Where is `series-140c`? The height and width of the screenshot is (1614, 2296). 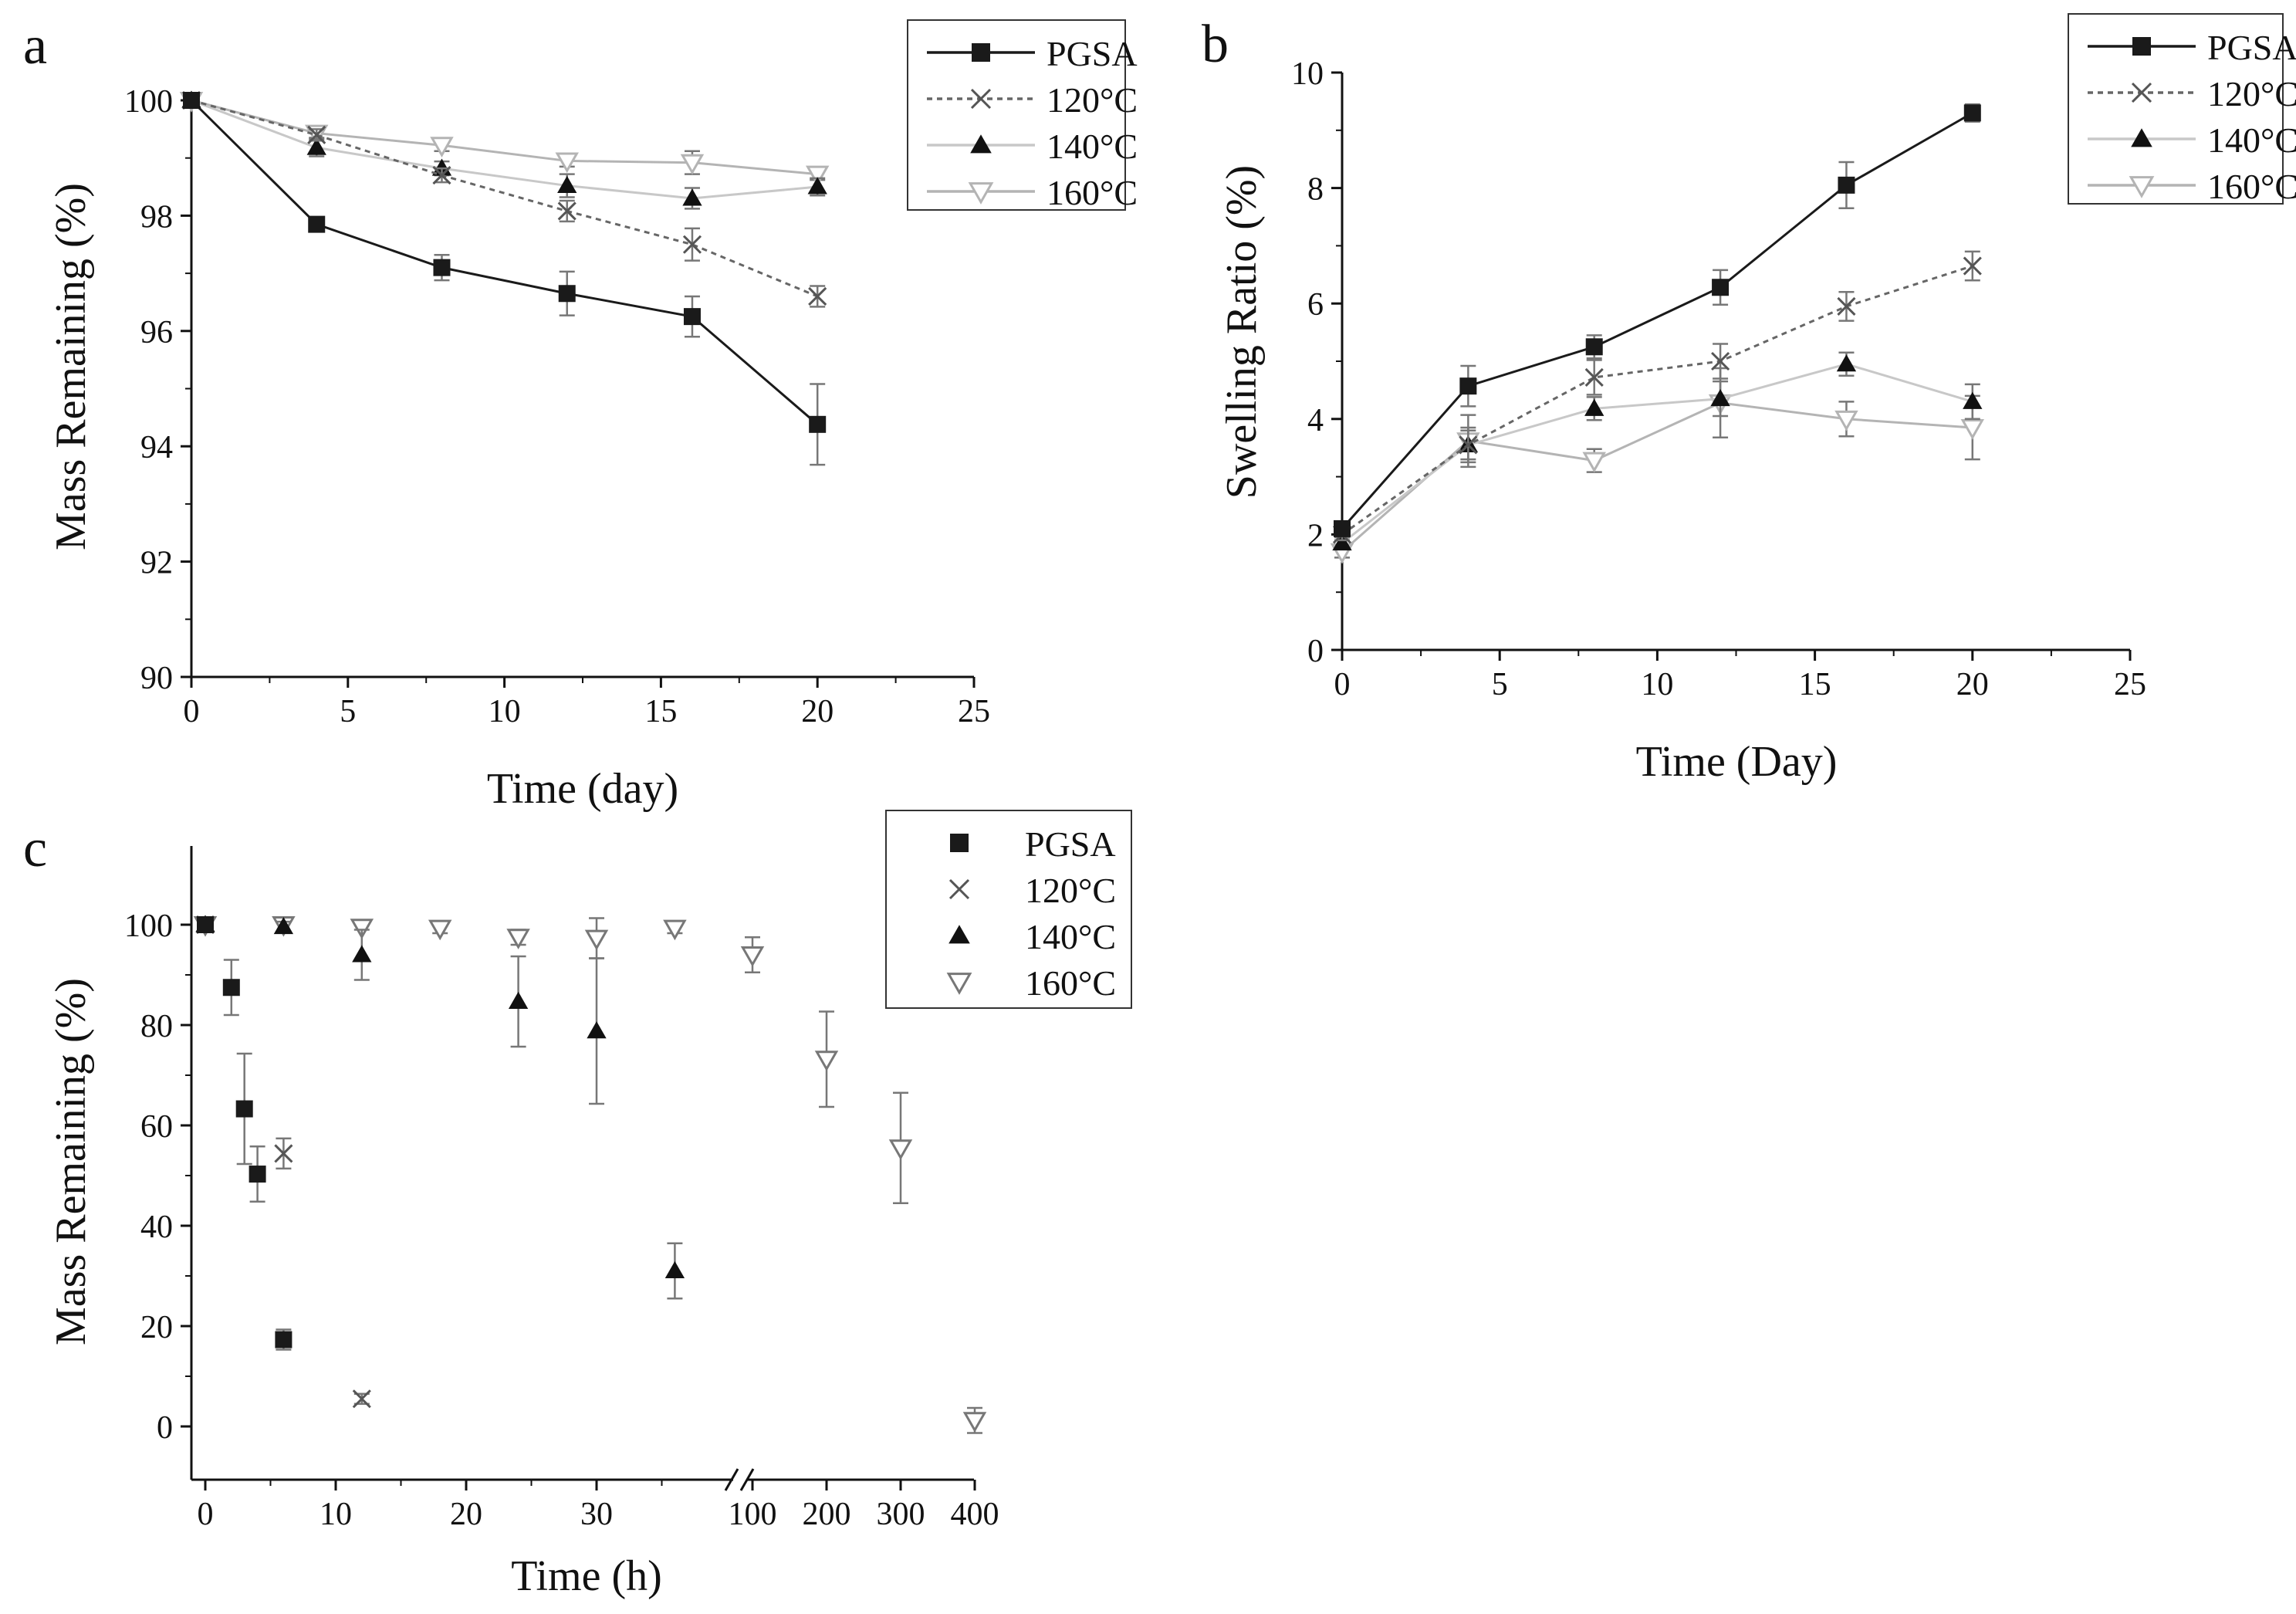 series-140c is located at coordinates (504, 150).